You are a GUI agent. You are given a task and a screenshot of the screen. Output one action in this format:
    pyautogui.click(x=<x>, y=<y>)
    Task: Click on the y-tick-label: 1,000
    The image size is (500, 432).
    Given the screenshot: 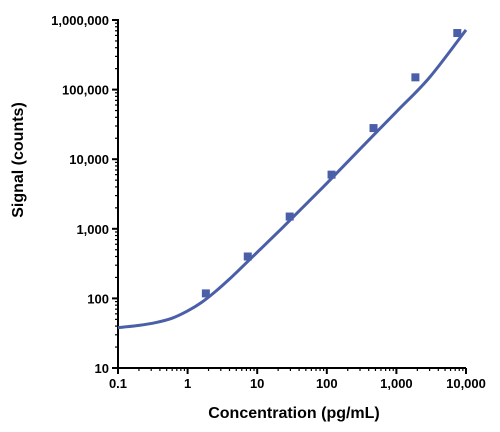 What is the action you would take?
    pyautogui.click(x=92, y=229)
    